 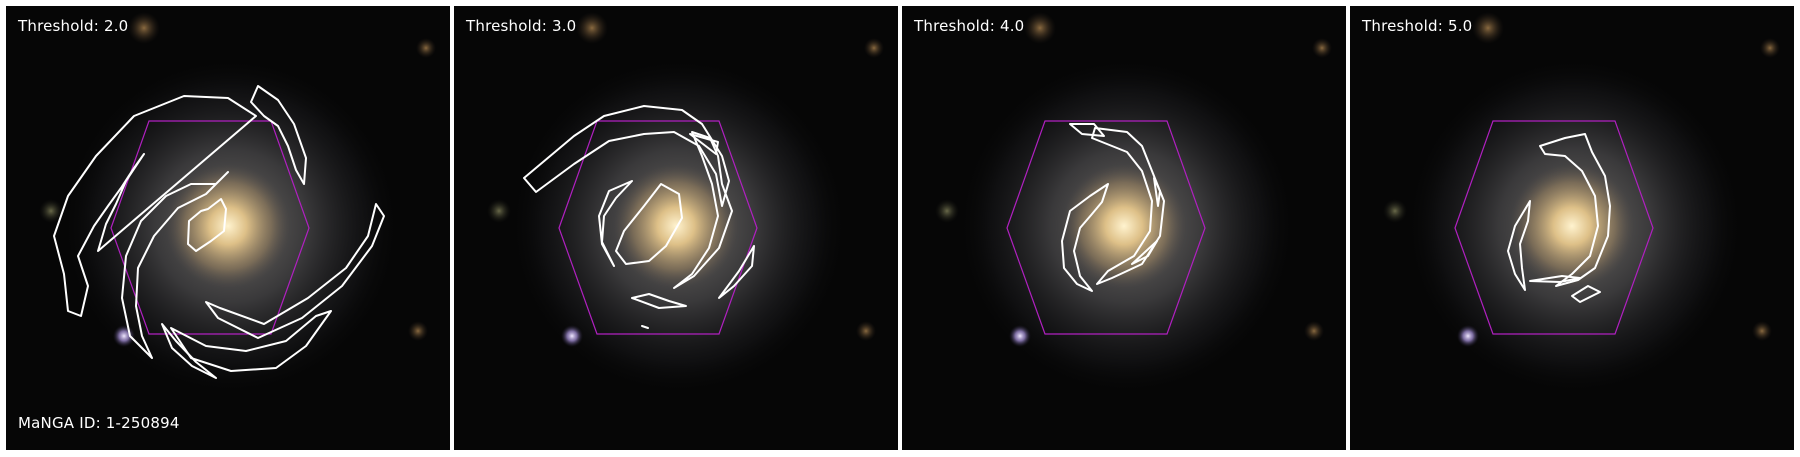 I want to click on threshold-label: Threshold: 3.0, so click(x=521, y=26).